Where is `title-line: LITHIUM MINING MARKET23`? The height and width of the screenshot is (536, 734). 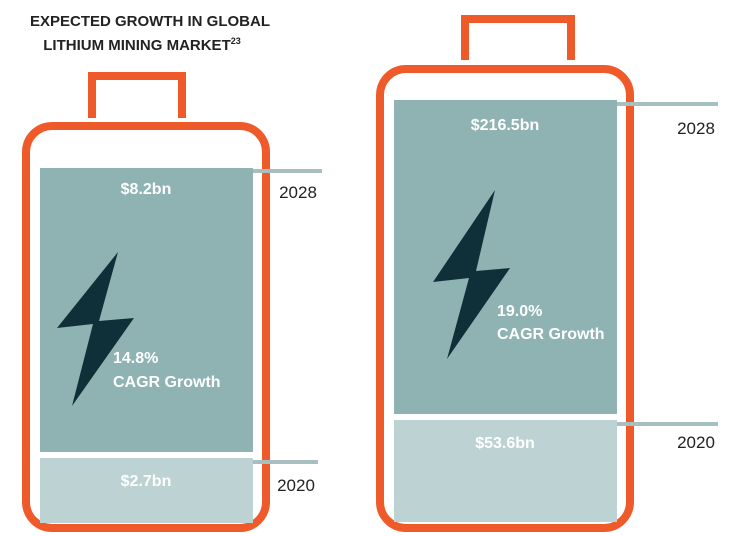 title-line: LITHIUM MINING MARKET23 is located at coordinates (142, 45).